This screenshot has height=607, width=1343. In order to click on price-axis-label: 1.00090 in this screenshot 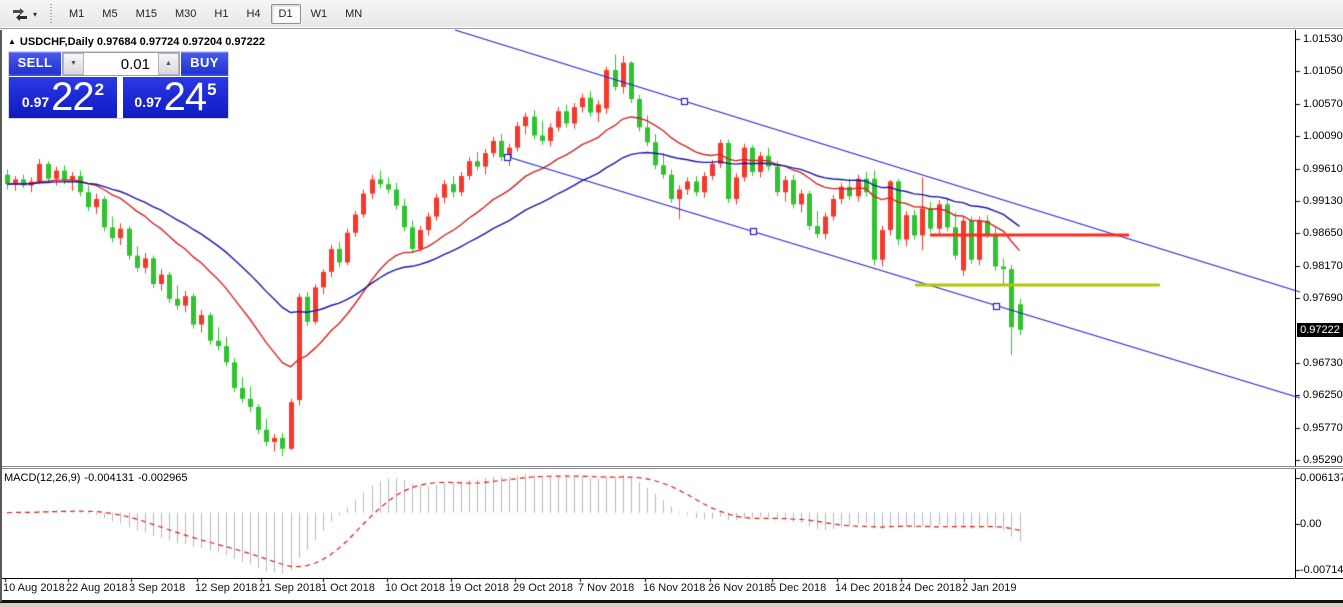, I will do `click(1323, 136)`.